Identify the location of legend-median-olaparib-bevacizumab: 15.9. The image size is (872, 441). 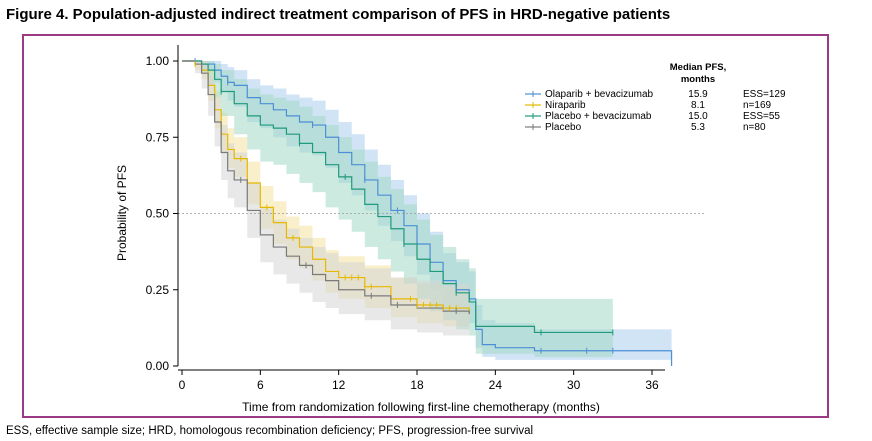
(698, 94).